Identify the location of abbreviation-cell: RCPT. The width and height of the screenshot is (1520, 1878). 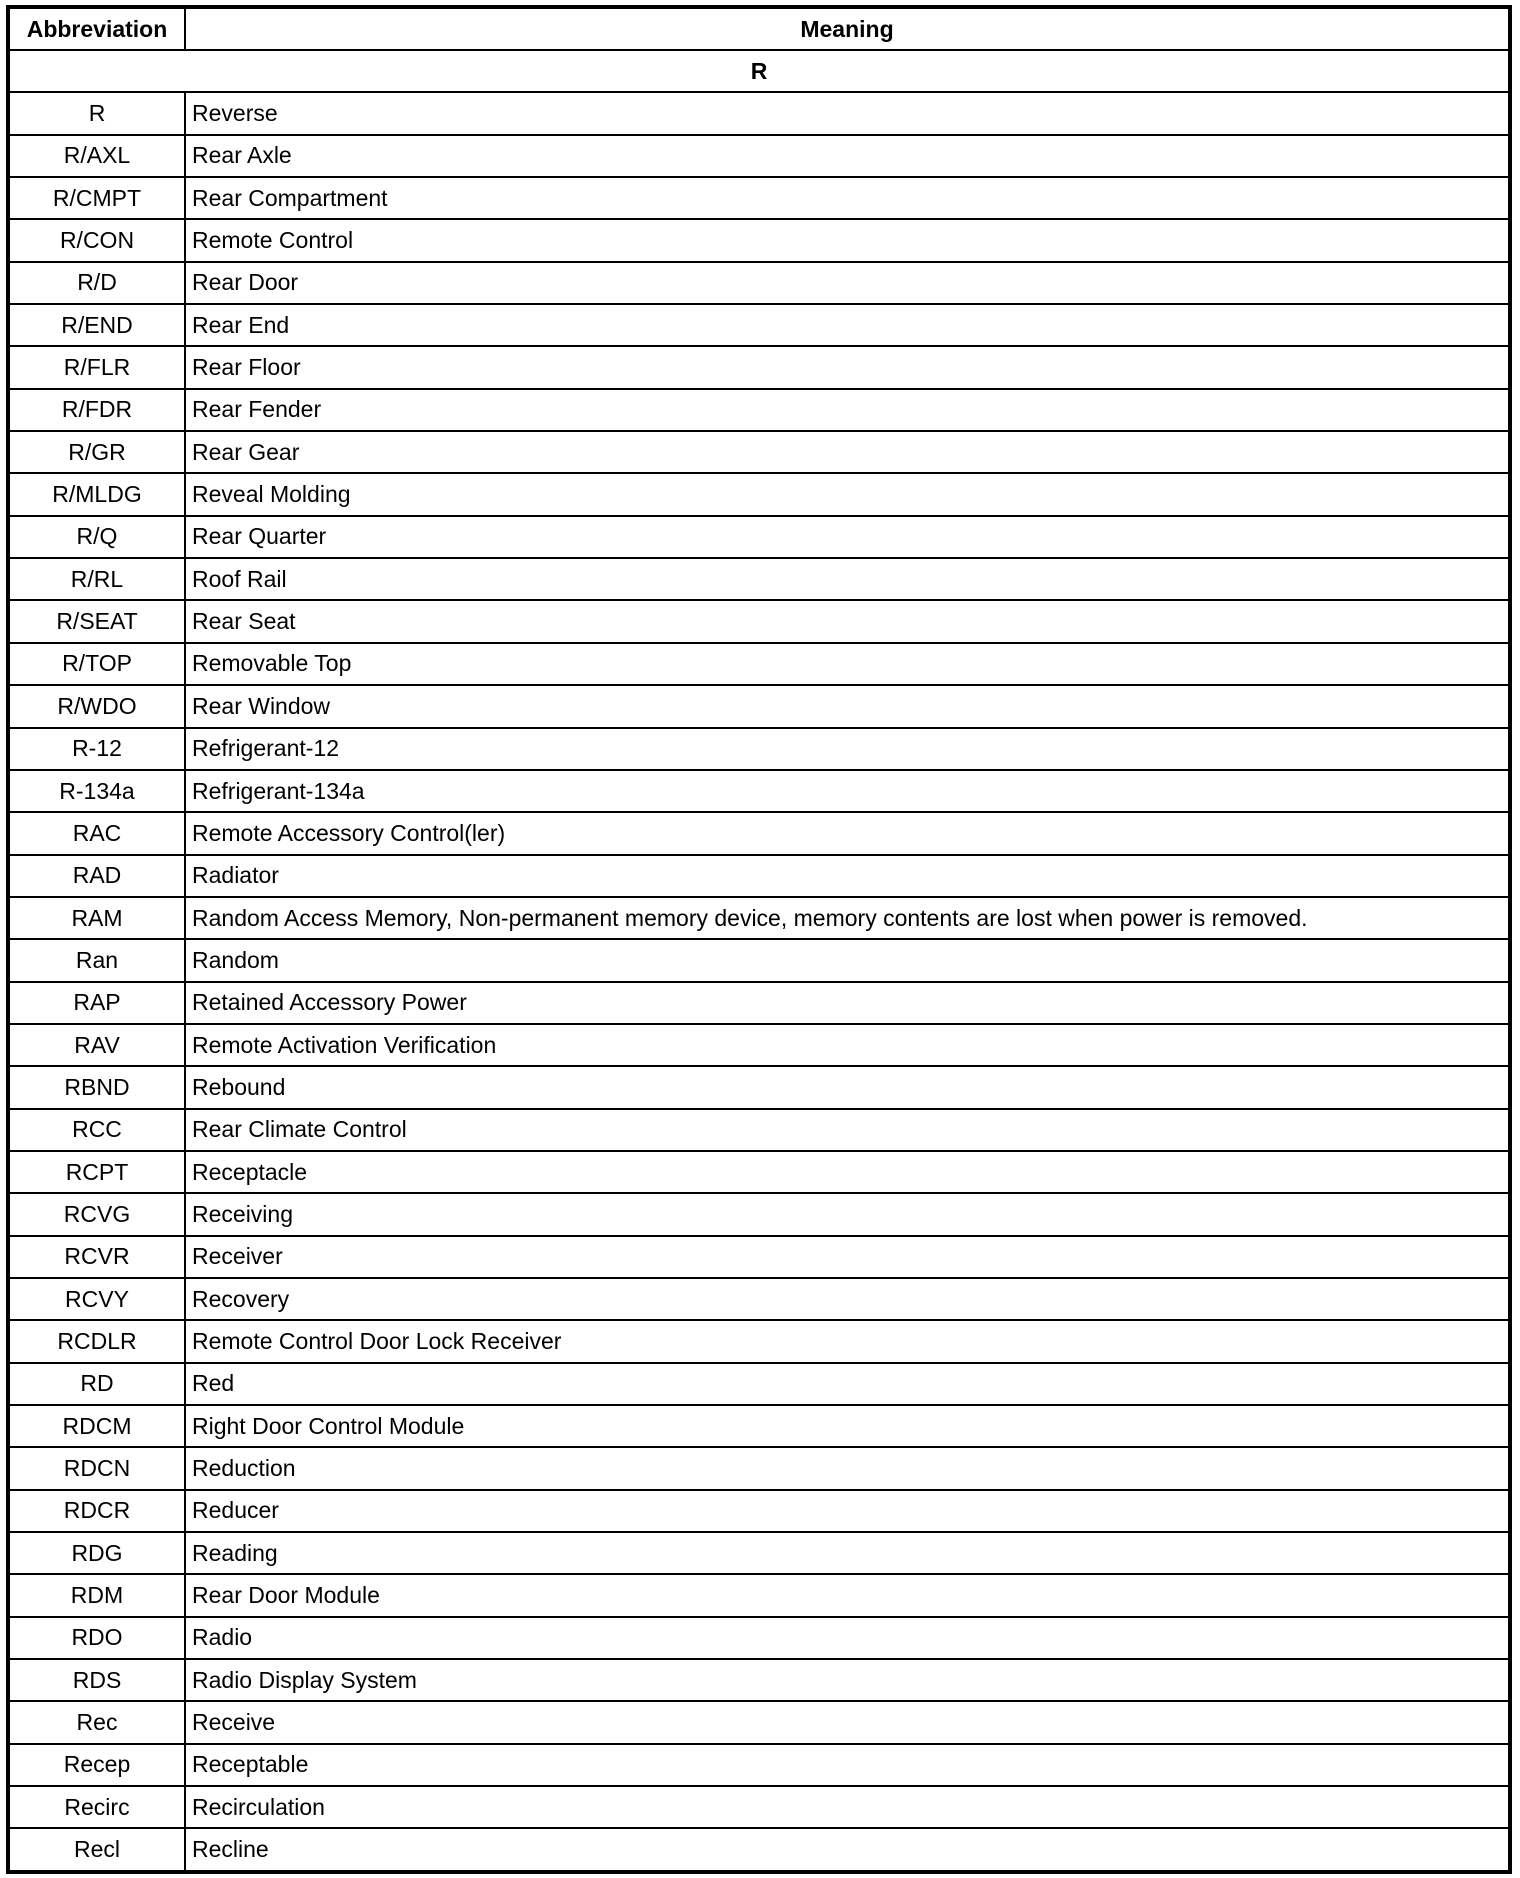
(96, 1172).